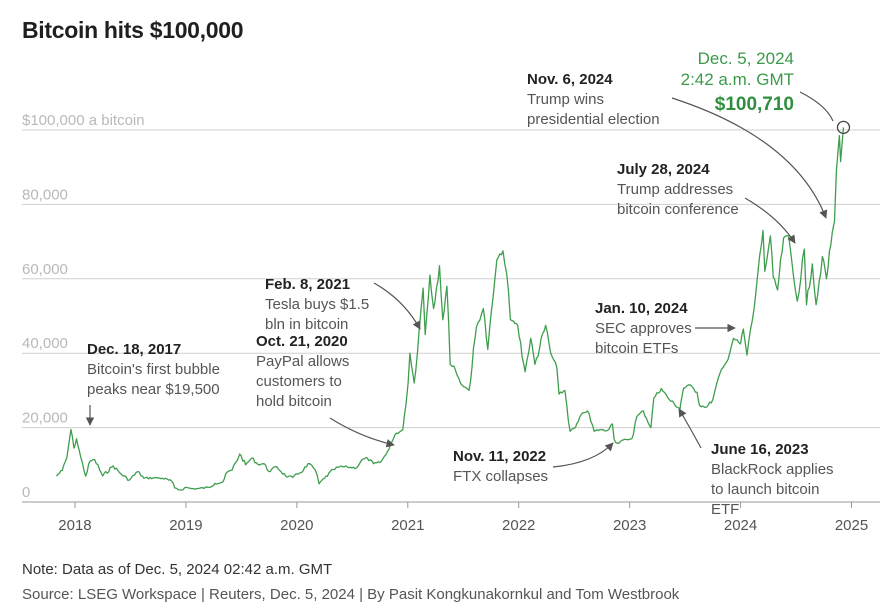 Image resolution: width=895 pixels, height=613 pixels. What do you see at coordinates (397, 306) in the screenshot?
I see `annotation-arrow-feb2021` at bounding box center [397, 306].